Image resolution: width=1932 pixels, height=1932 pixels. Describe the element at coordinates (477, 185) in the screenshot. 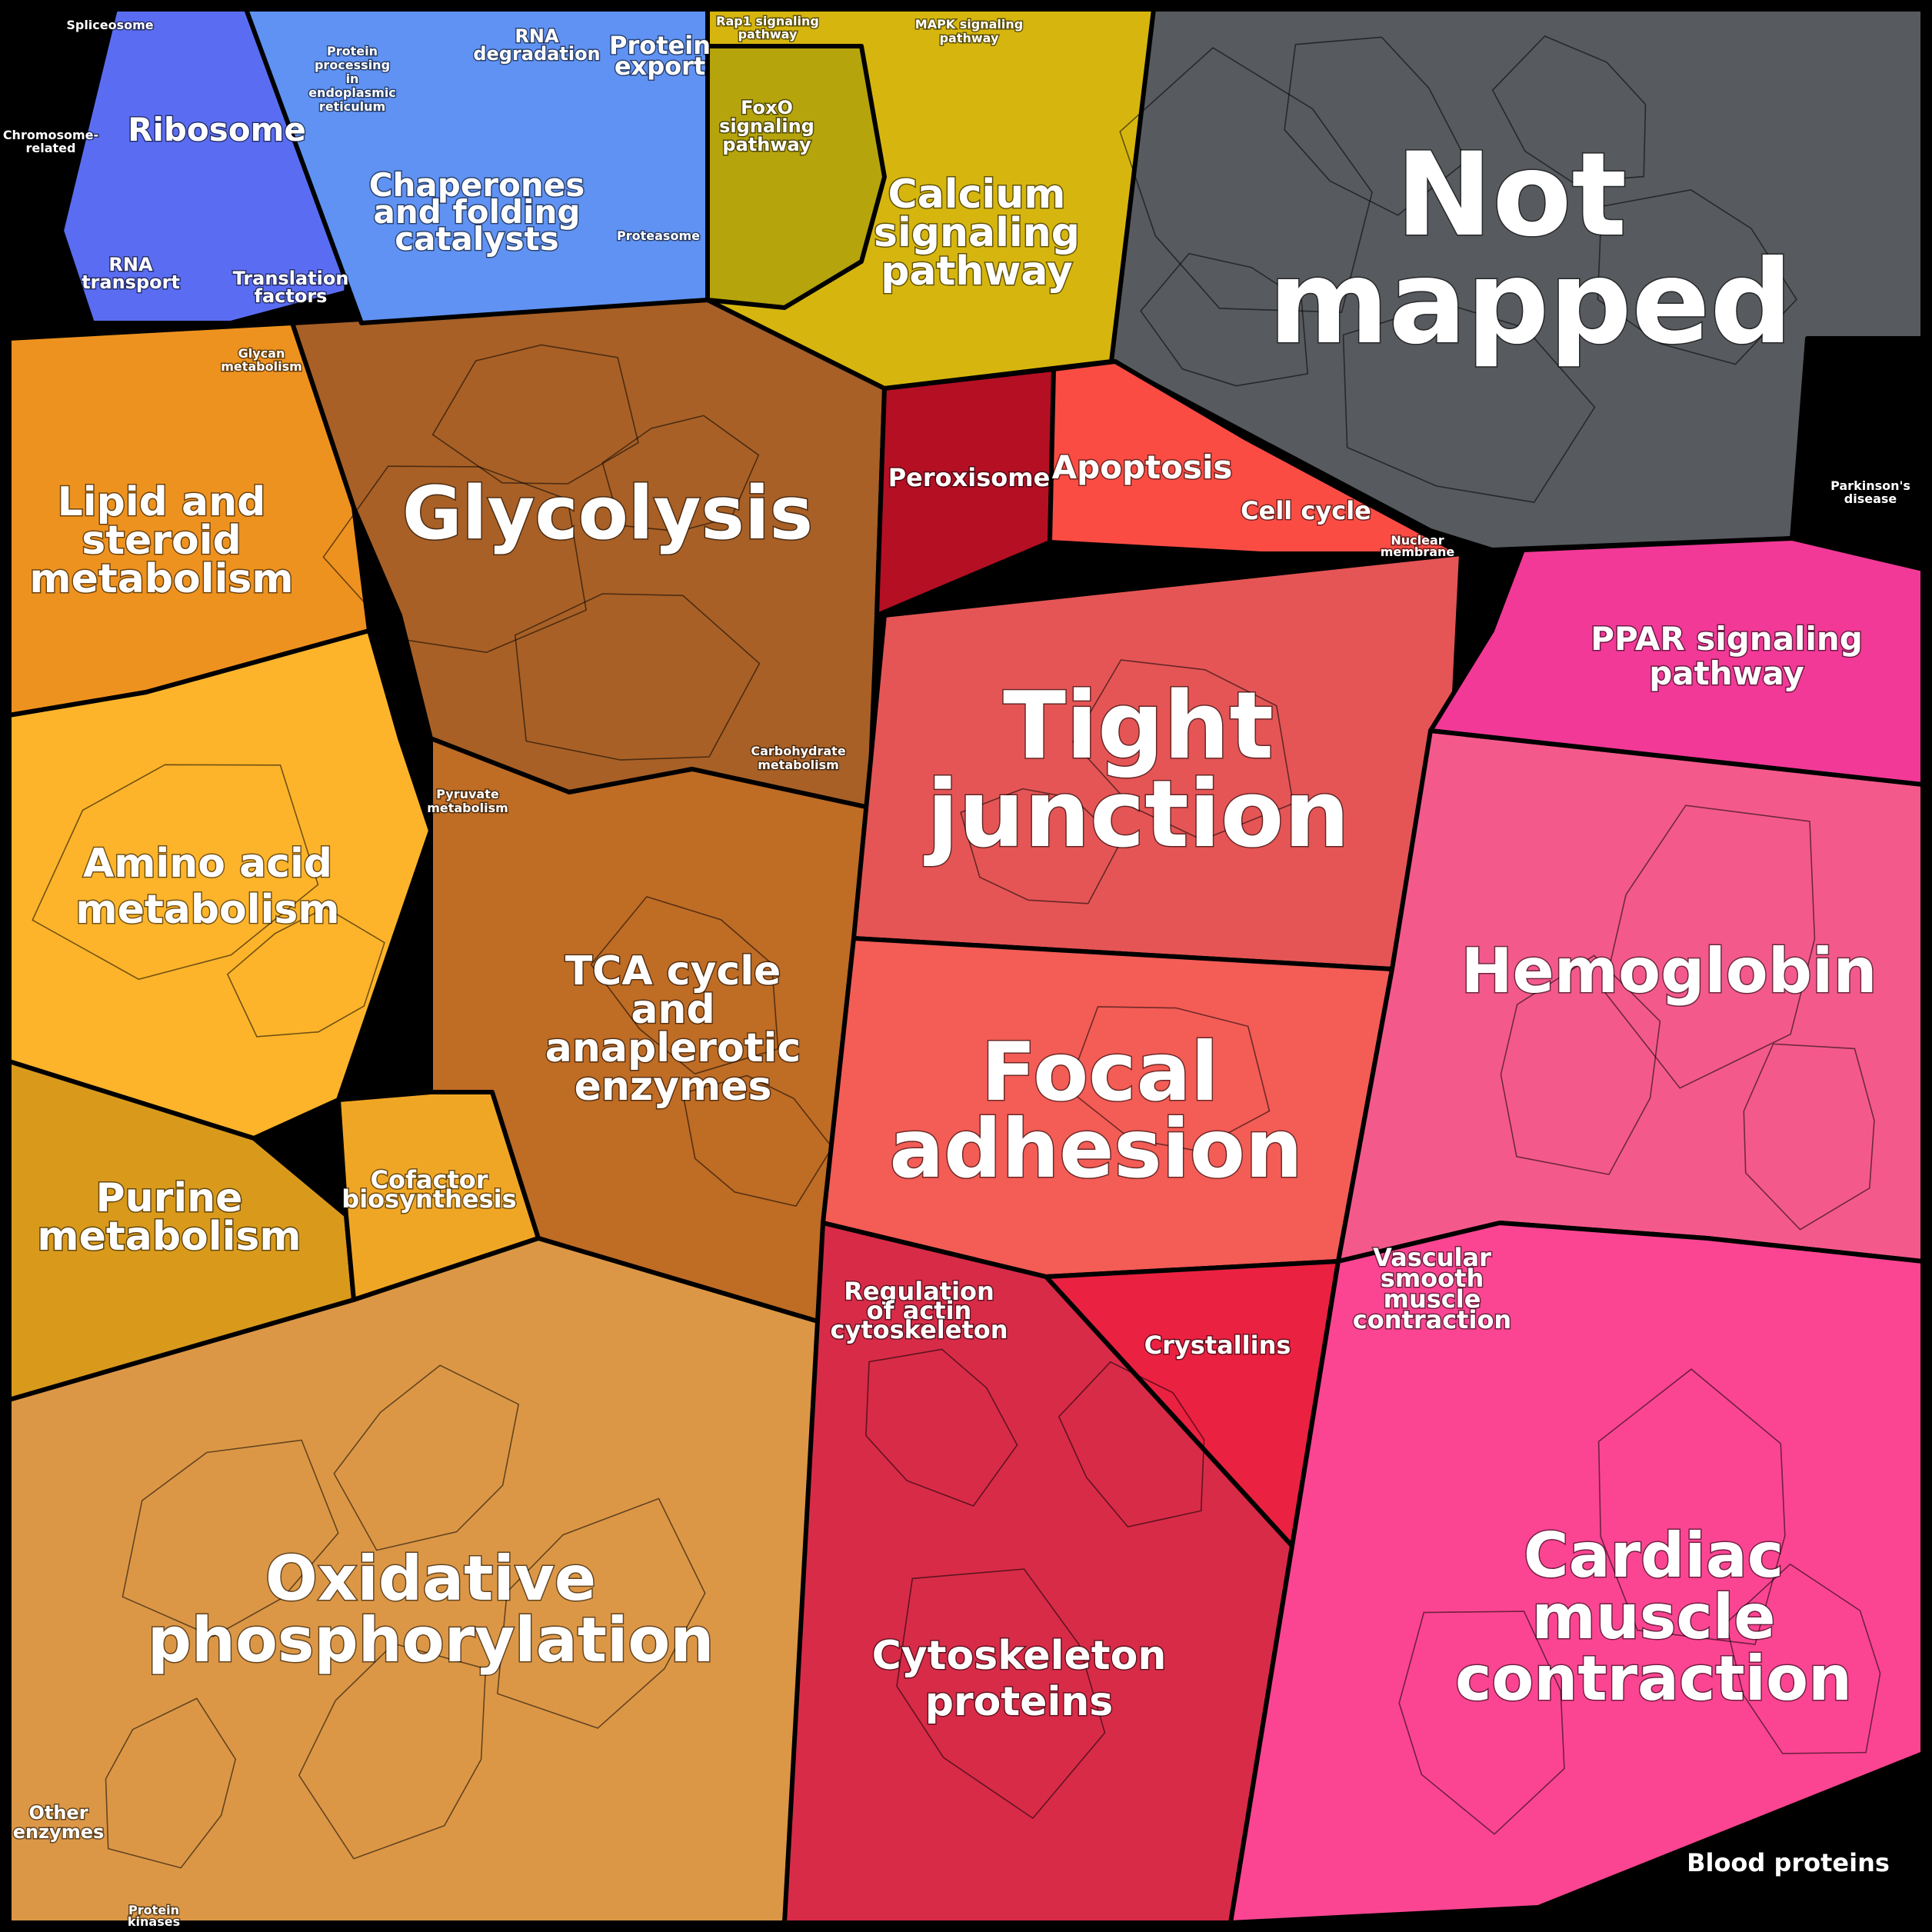

I see `region-label: Chaperones` at that location.